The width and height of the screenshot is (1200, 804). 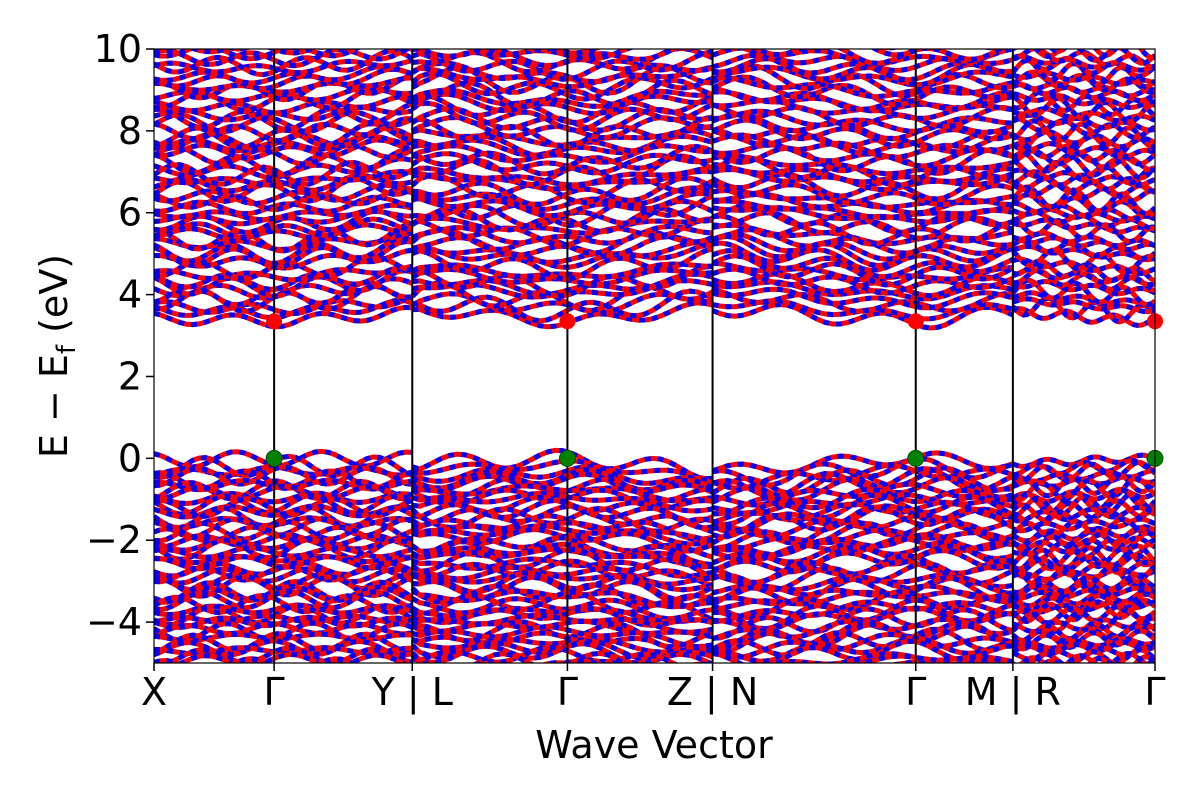 I want to click on y-tick-label: −2, so click(x=114, y=540).